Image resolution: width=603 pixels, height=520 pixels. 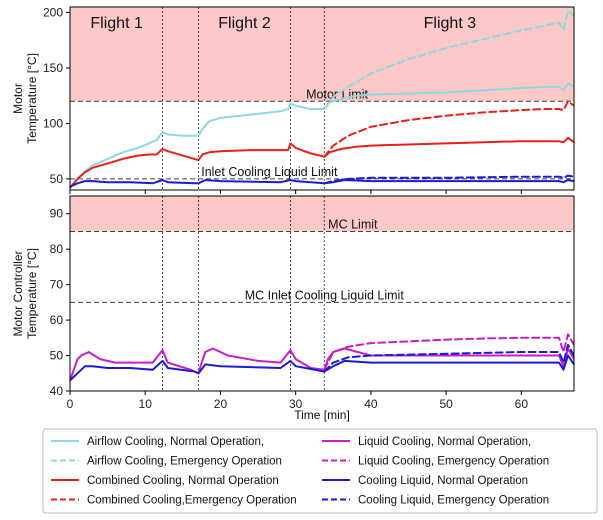 I want to click on controller-y-axis-label-line-0: Motor Controller, so click(x=18, y=293).